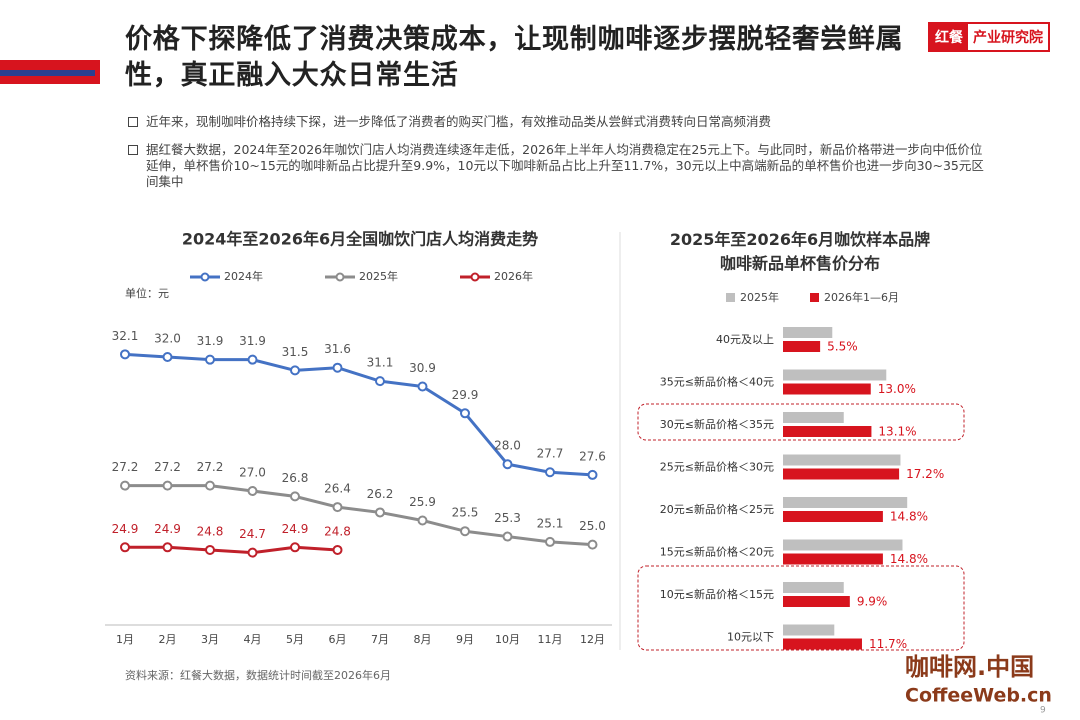 Image resolution: width=1080 pixels, height=720 pixels. What do you see at coordinates (717, 424) in the screenshot?
I see `category-label: 30元≤新品价格＜35元` at bounding box center [717, 424].